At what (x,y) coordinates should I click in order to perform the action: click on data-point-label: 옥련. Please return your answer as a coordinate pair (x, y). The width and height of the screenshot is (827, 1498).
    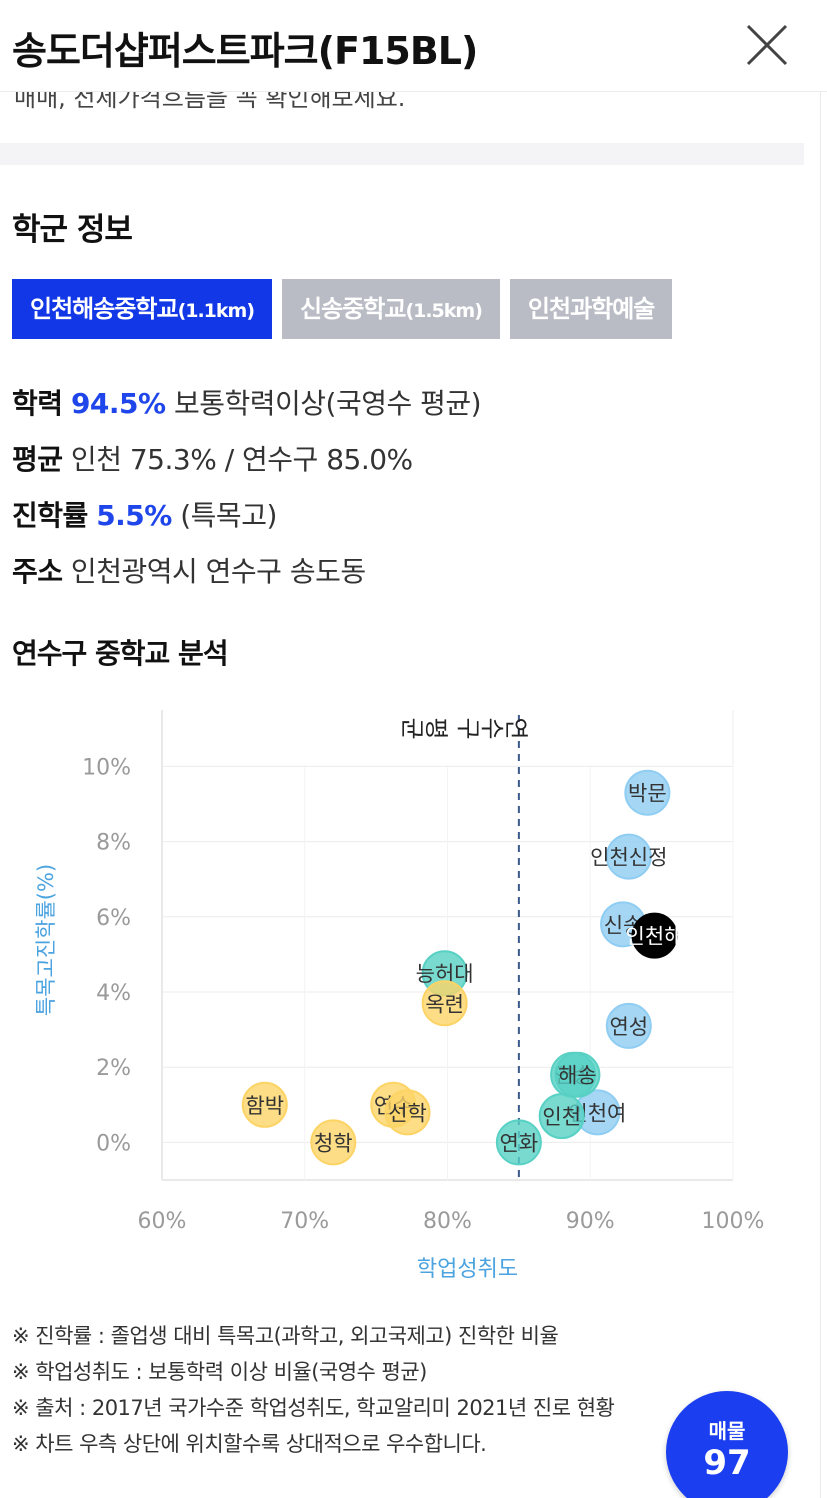
    Looking at the image, I should click on (444, 1004).